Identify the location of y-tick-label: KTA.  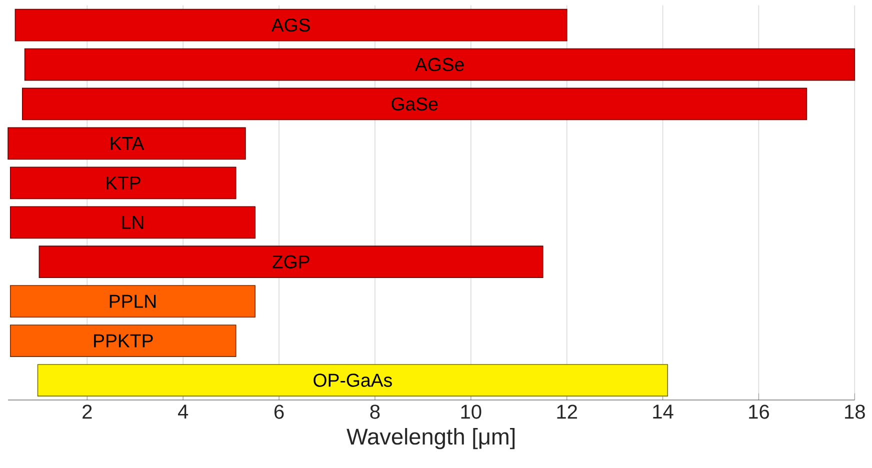
(127, 143).